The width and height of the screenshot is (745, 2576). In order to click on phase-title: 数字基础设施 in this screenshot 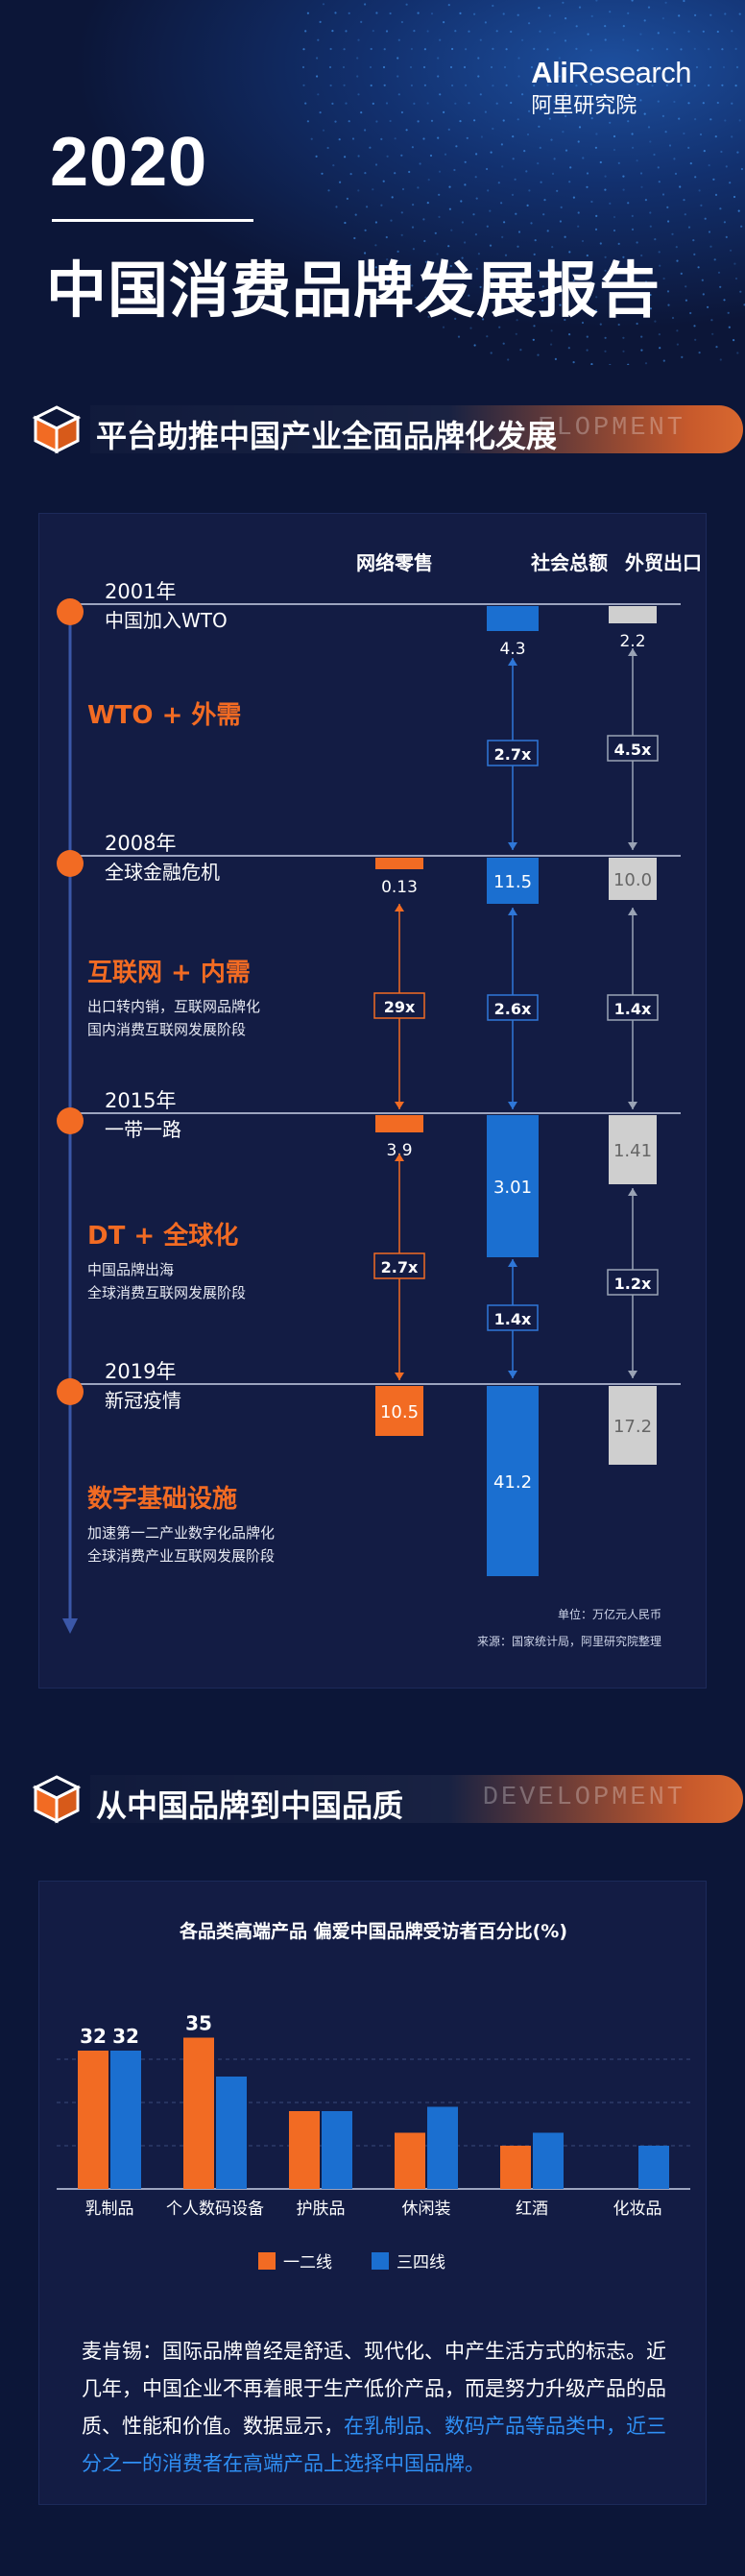, I will do `click(162, 1499)`.